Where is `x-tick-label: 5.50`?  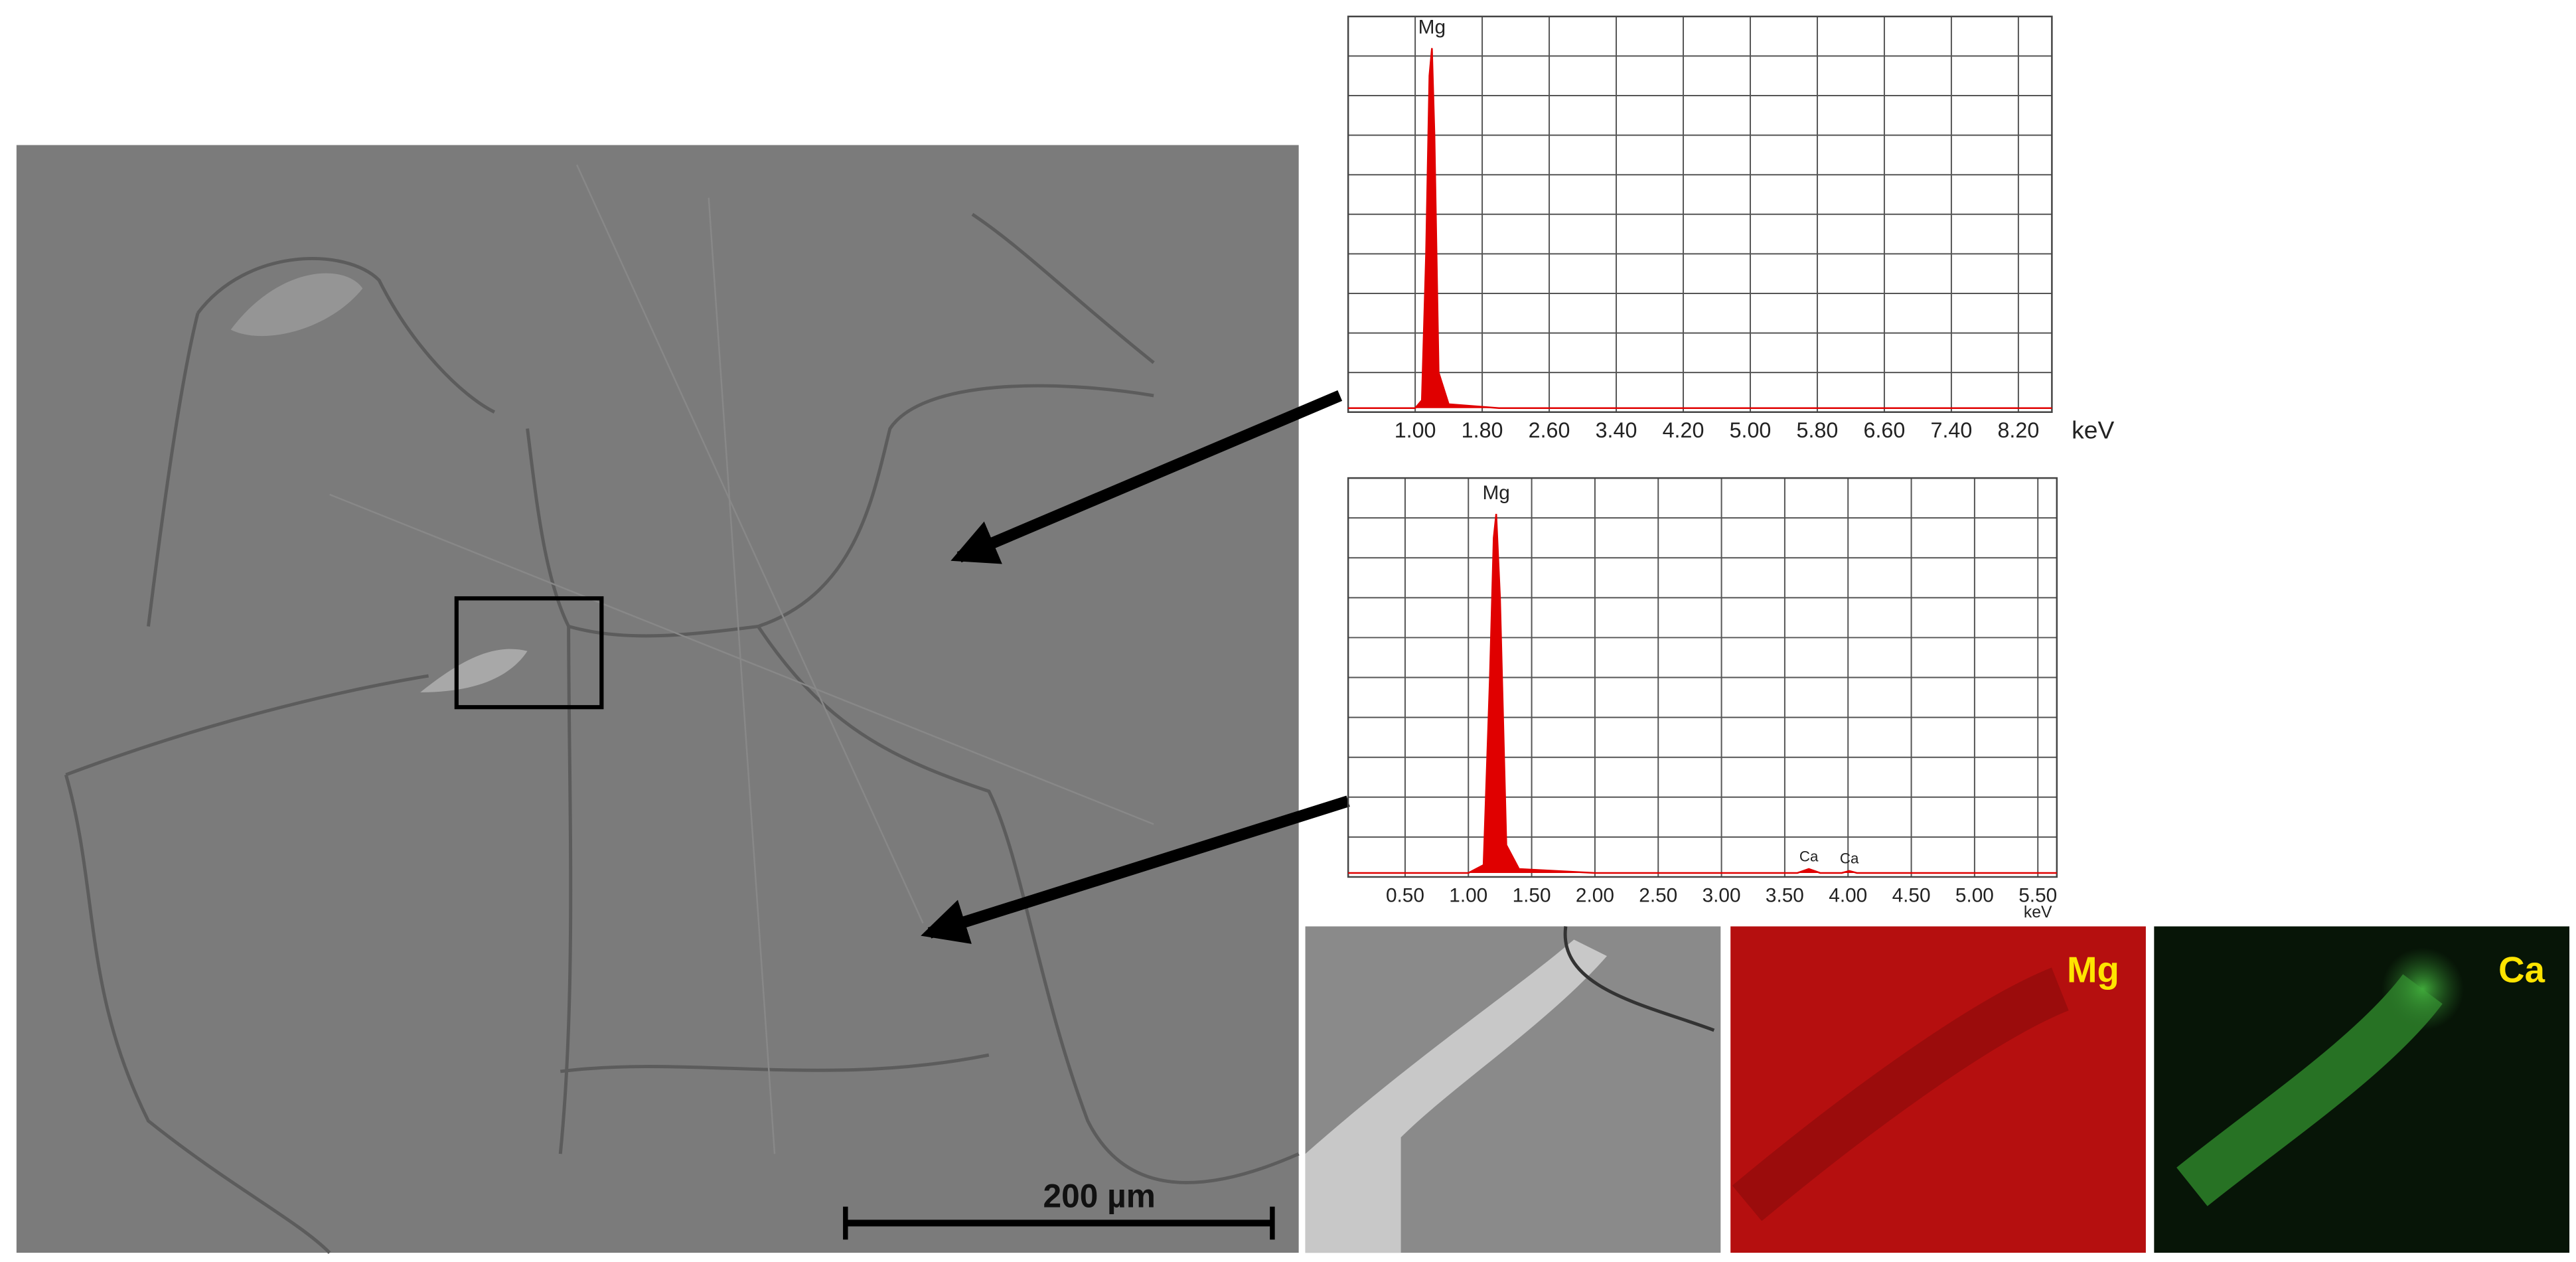
x-tick-label: 5.50 is located at coordinates (2037, 896).